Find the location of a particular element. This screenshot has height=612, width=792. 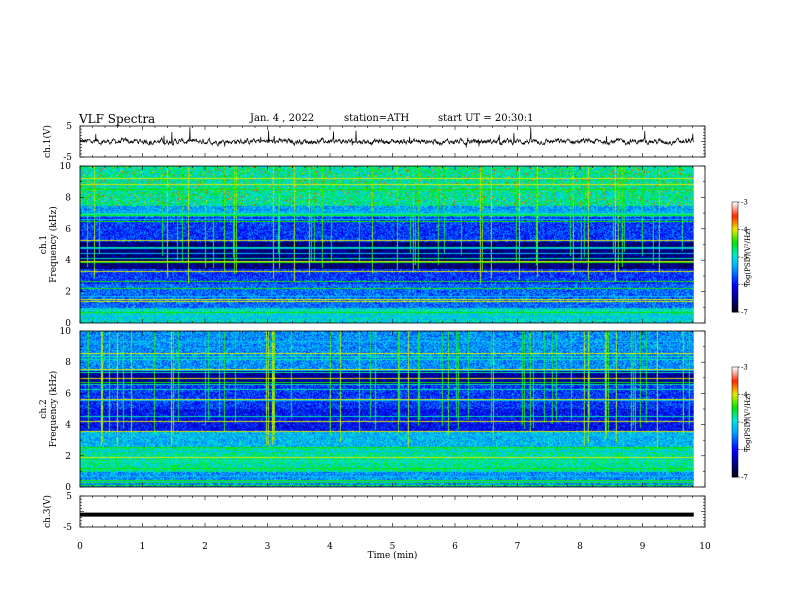

ch1-spectrogram-ytick-label: 8 is located at coordinates (68, 198).